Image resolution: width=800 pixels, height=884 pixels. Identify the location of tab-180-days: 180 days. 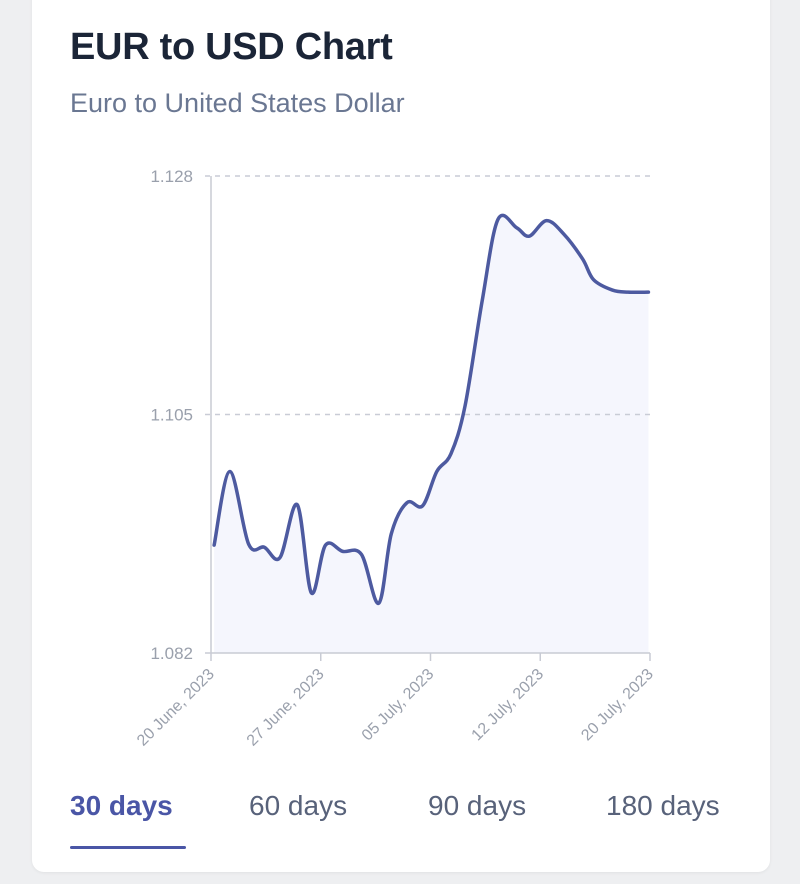
(663, 805).